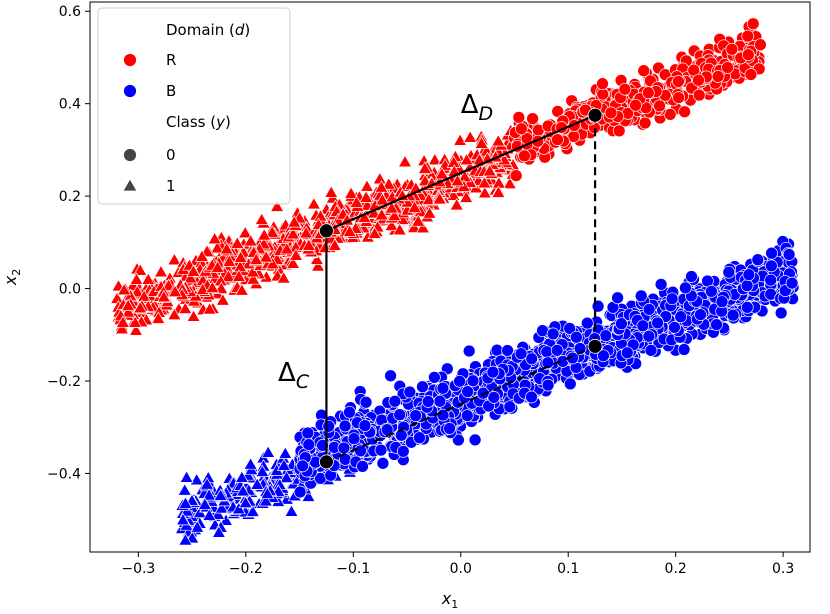  What do you see at coordinates (130, 60) in the screenshot?
I see `legend-domain-r-swatch` at bounding box center [130, 60].